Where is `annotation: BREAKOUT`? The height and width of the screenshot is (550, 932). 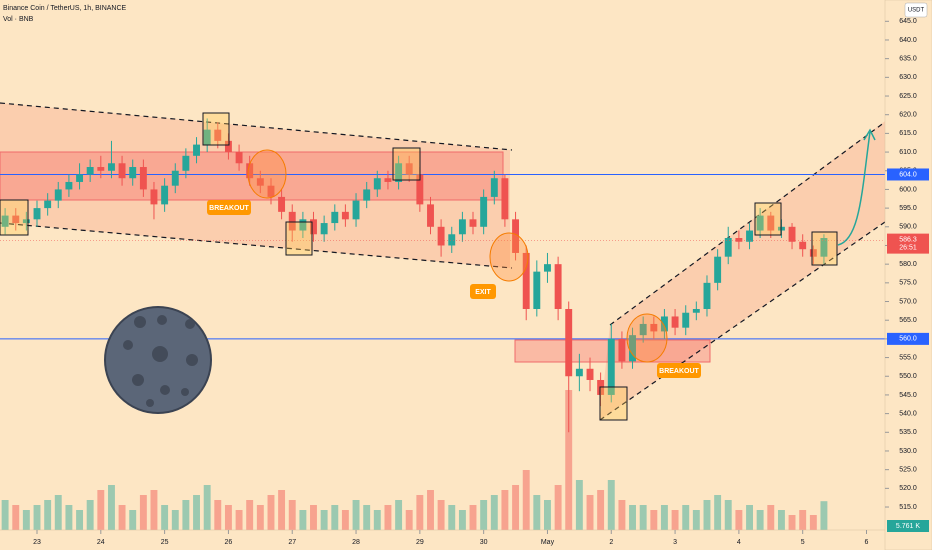
annotation: BREAKOUT is located at coordinates (679, 371).